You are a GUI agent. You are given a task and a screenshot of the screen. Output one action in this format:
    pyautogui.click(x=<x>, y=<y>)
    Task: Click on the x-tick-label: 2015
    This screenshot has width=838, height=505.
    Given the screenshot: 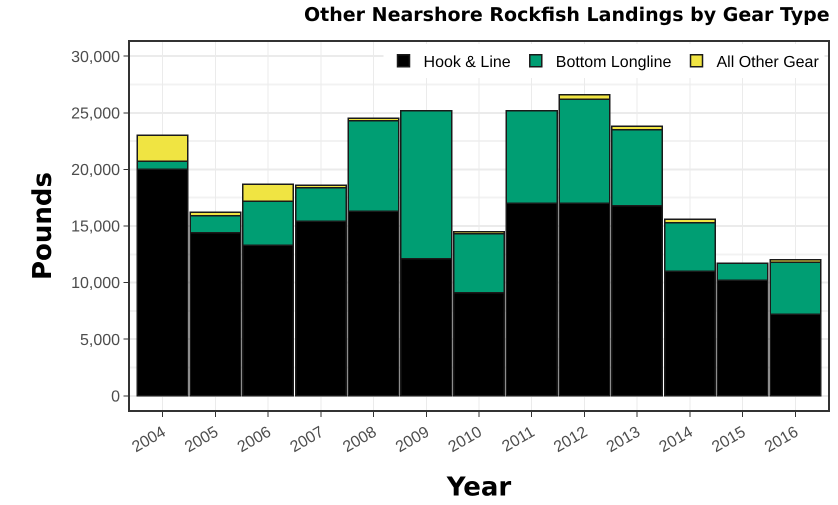 What is the action you would take?
    pyautogui.click(x=729, y=440)
    